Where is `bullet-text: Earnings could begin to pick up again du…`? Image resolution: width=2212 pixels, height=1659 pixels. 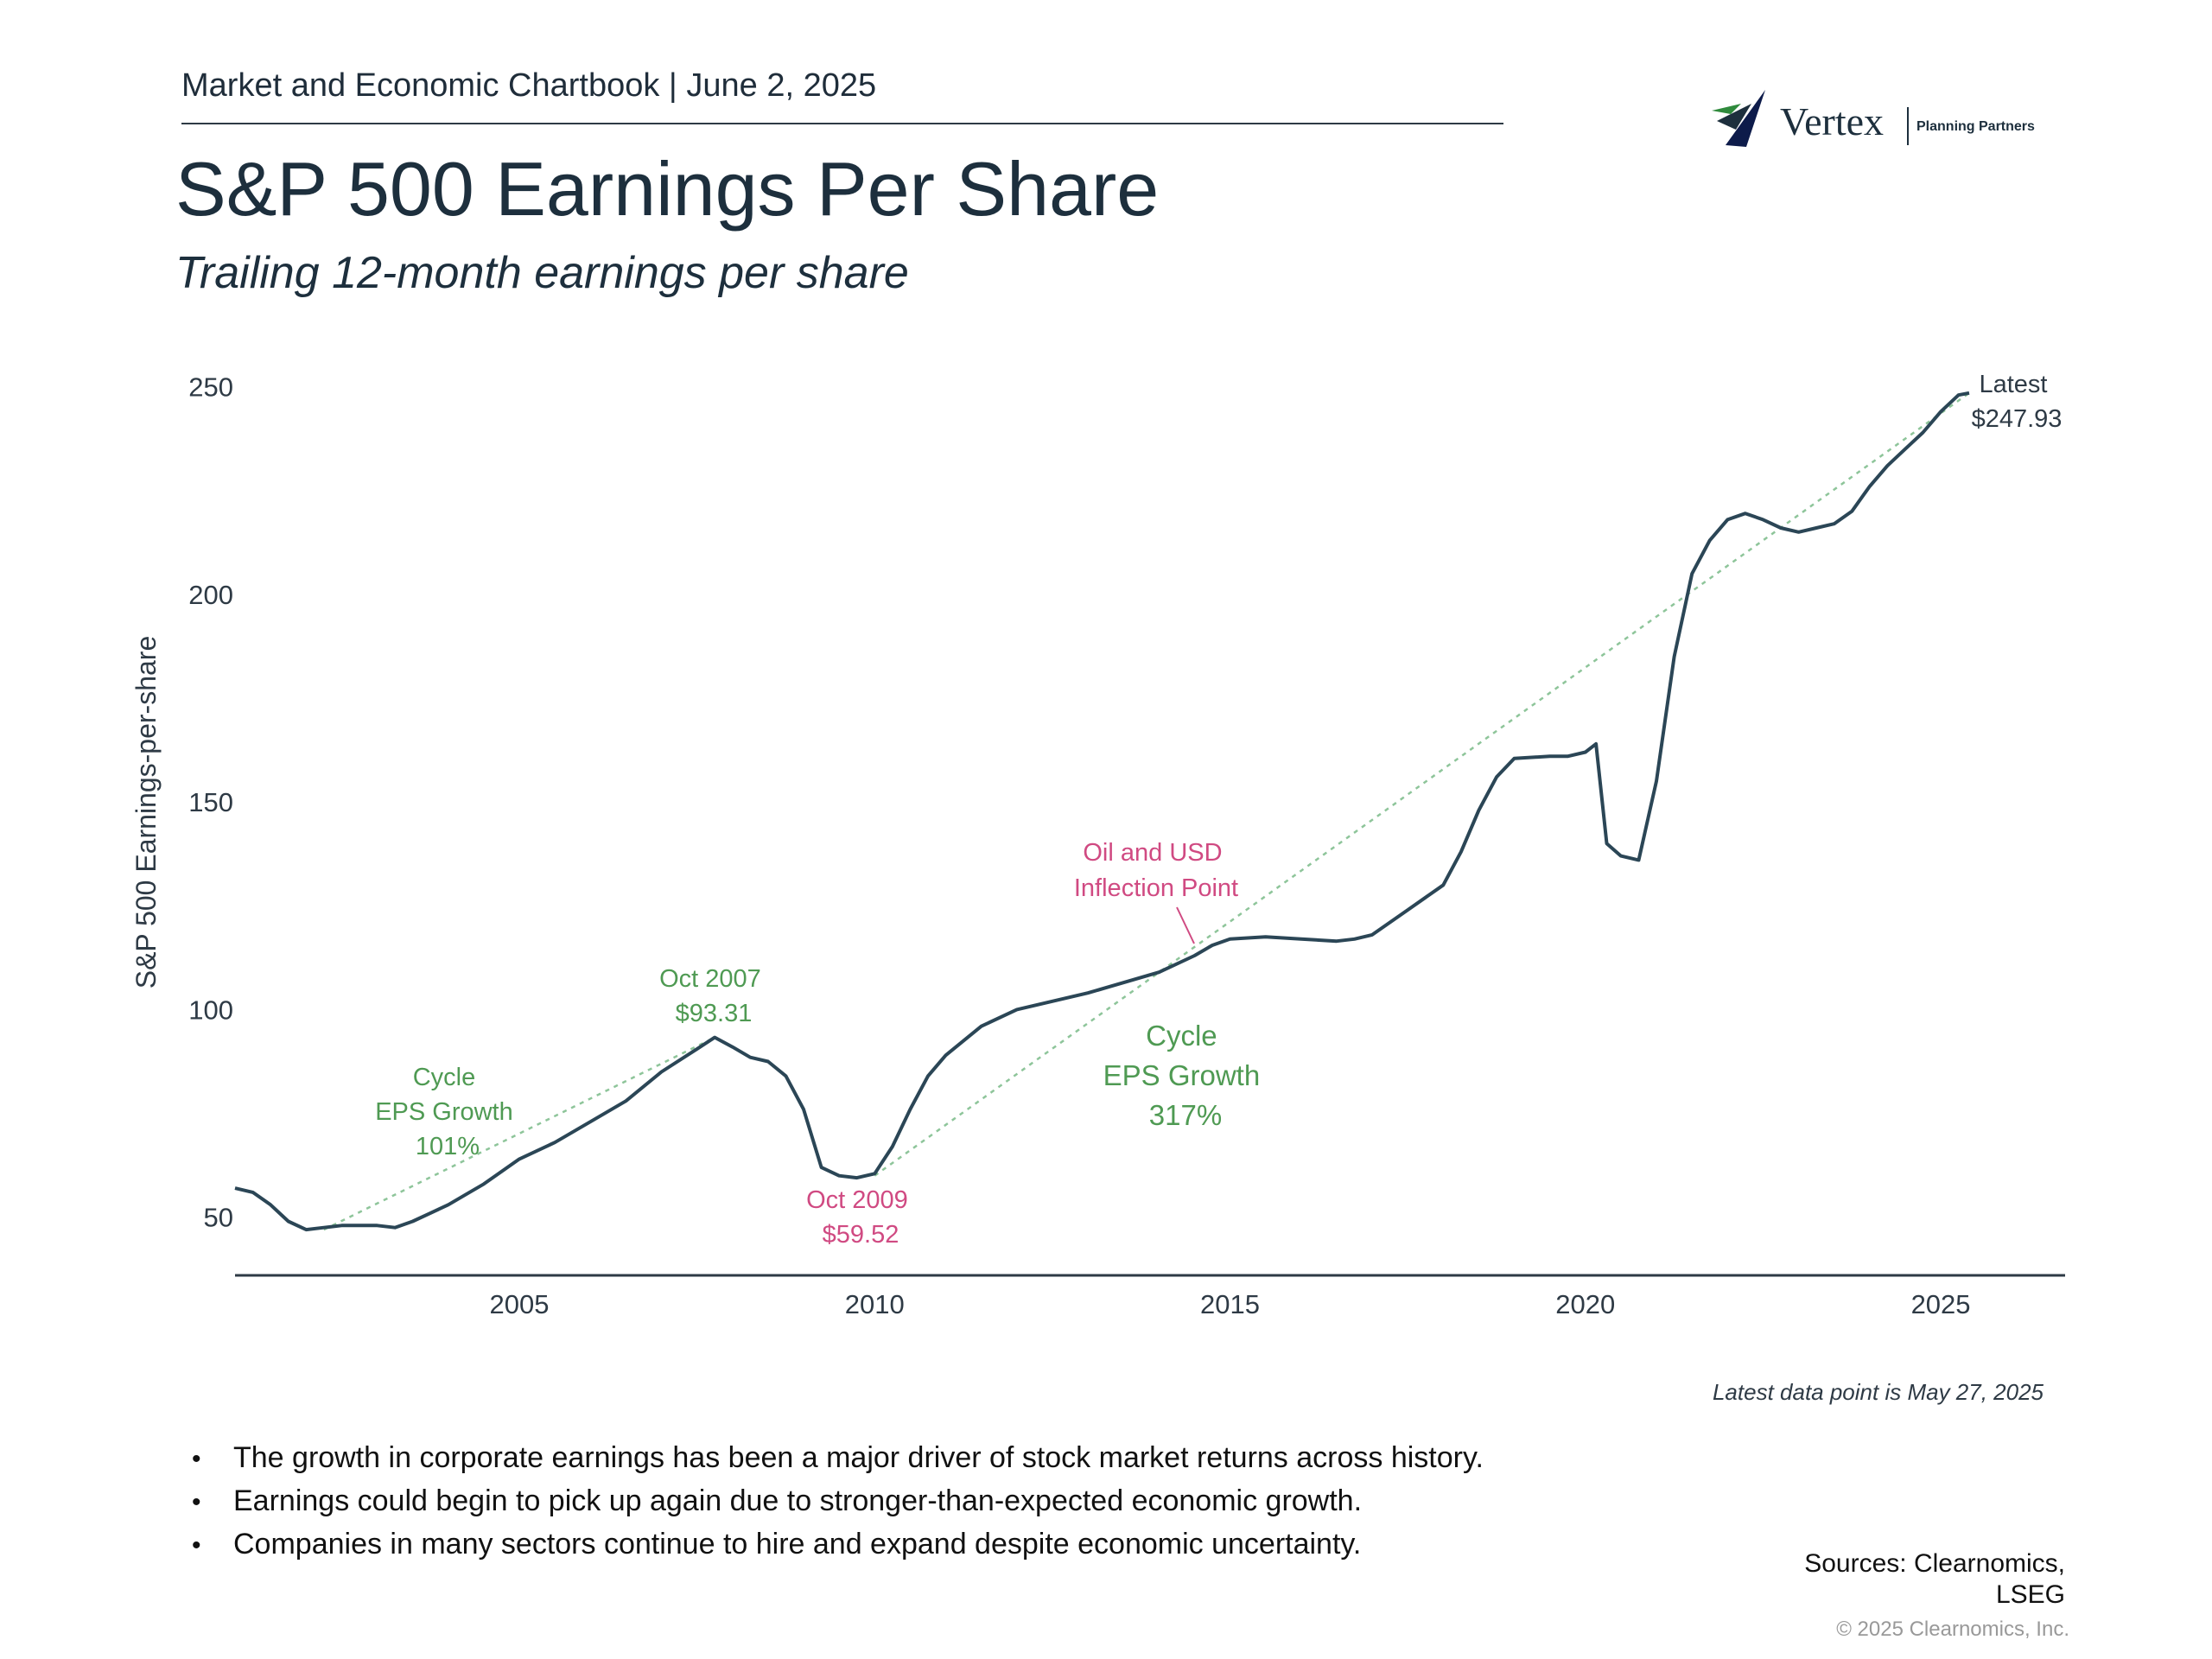 bullet-text: Earnings could begin to pick up again du… is located at coordinates (798, 1500).